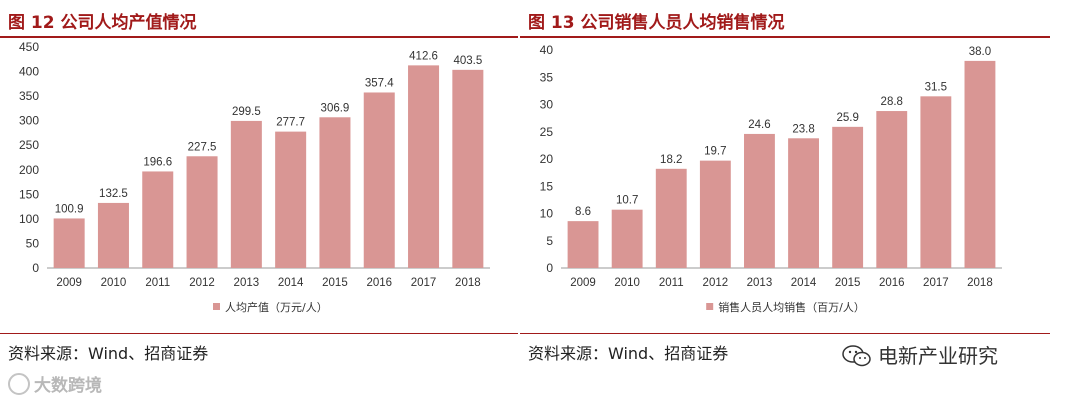 This screenshot has height=401, width=1080. I want to click on figure-title: 图 13 公司销售人员人均销售情况, so click(656, 23).